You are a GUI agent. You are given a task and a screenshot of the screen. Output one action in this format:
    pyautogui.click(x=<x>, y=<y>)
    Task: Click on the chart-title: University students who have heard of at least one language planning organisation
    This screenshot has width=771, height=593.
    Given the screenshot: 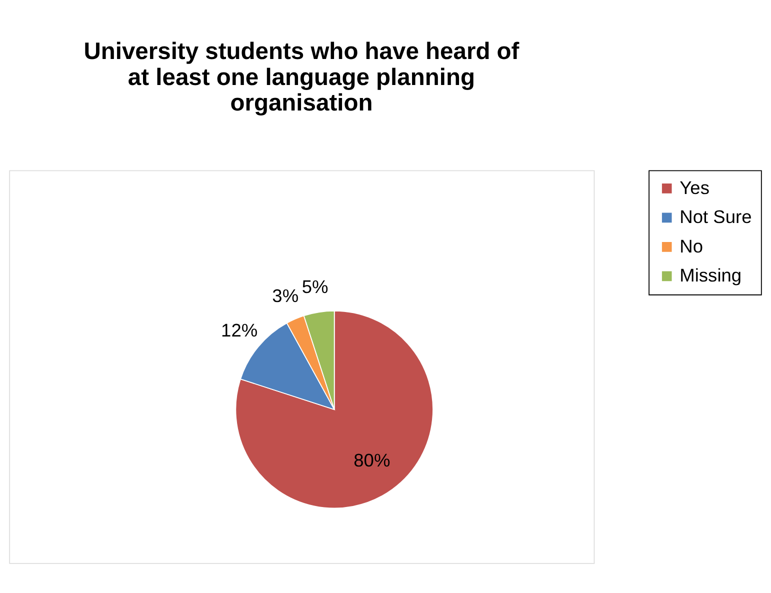 What is the action you would take?
    pyautogui.click(x=302, y=77)
    